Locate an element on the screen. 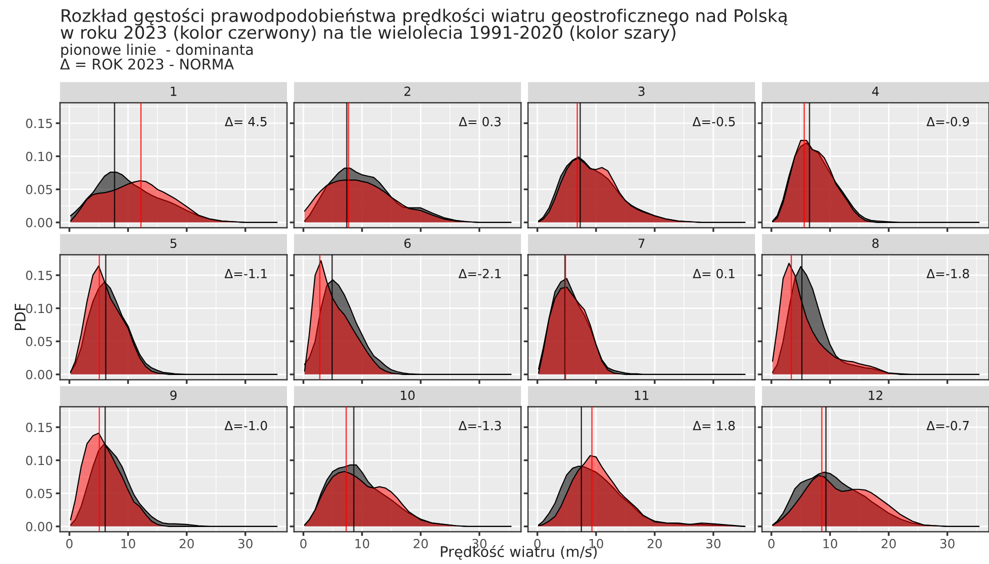 The width and height of the screenshot is (989, 564). text: Rozkład gęstości prawodpodobieństwa prędkości wiatru geostroficznego nad Polską w roku 2023 (kolor czerwony) na tle wielolecia 1991-2020 (kolor szary) is located at coordinates (424, 25).